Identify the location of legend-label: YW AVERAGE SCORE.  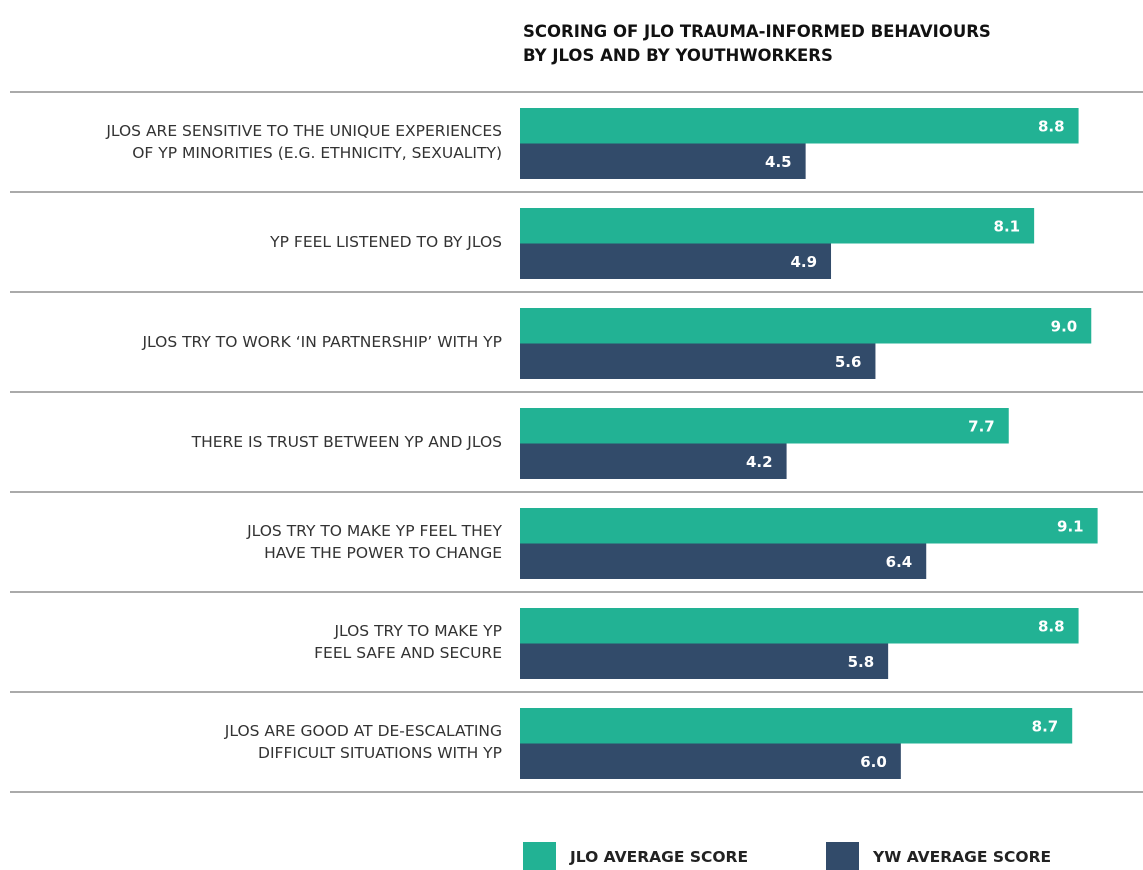
(962, 857).